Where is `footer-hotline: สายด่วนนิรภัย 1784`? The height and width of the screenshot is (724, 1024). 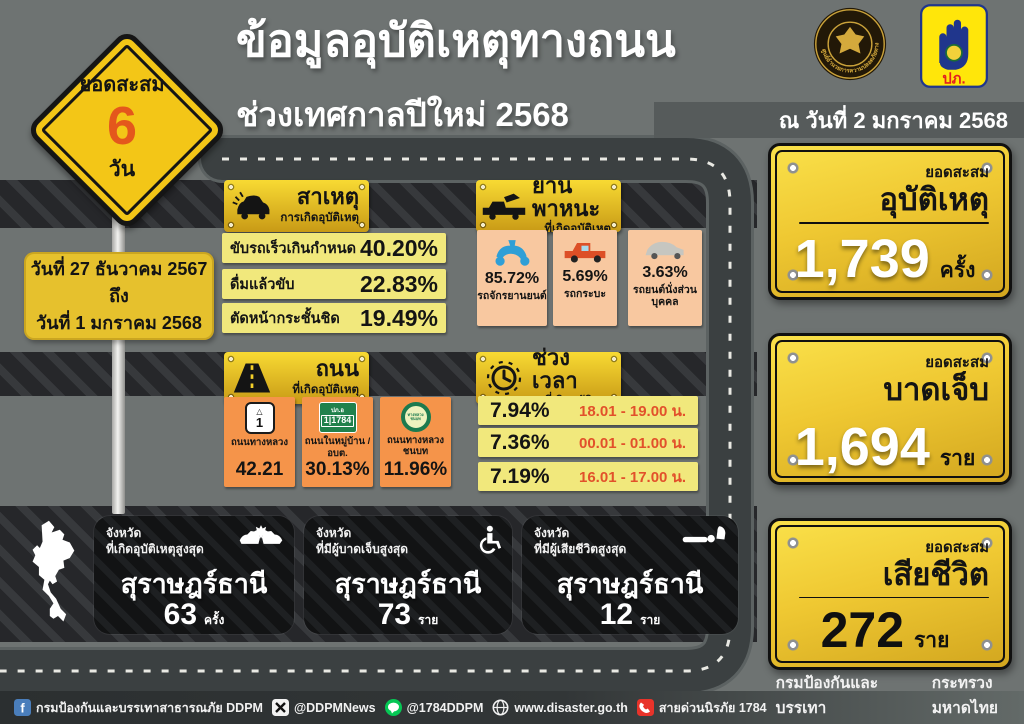
footer-hotline: สายด่วนนิรภัย 1784 is located at coordinates (701, 708).